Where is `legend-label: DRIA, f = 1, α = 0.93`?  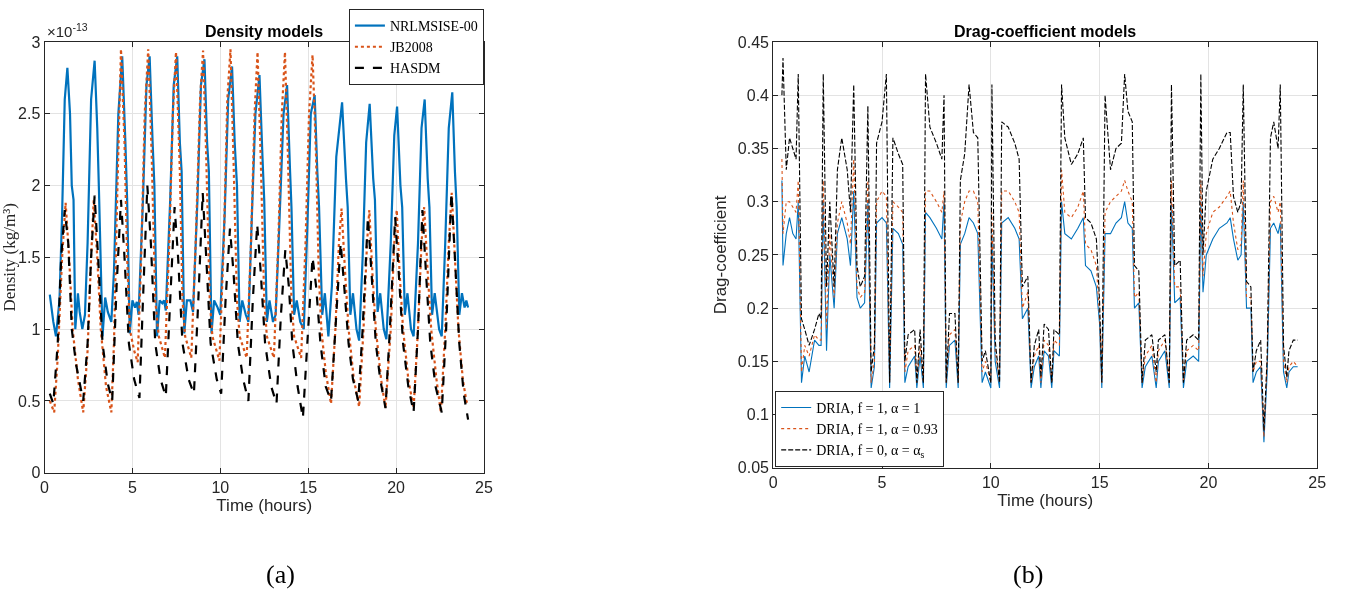
legend-label: DRIA, f = 1, α = 0.93 is located at coordinates (877, 430).